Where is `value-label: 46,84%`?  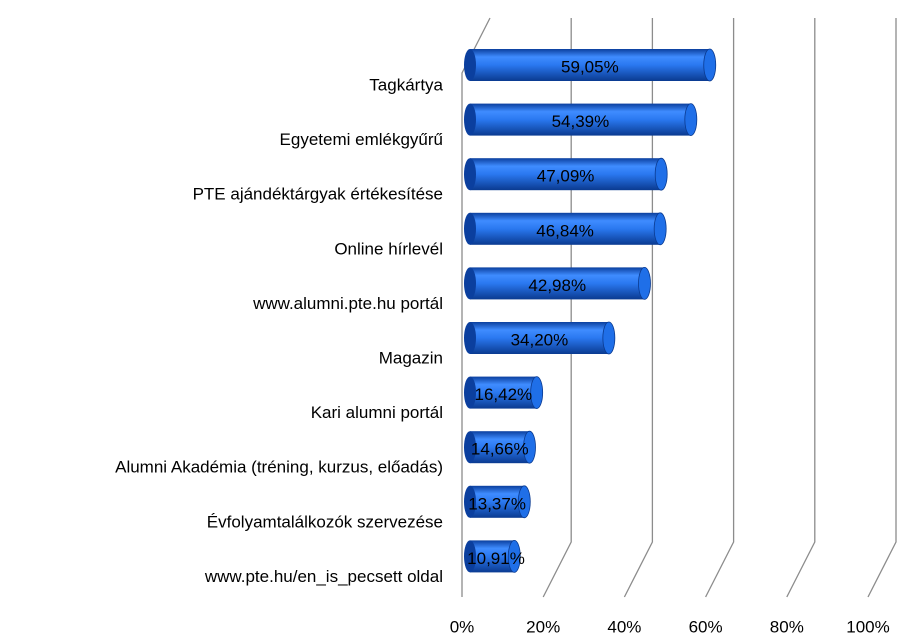 value-label: 46,84% is located at coordinates (565, 230).